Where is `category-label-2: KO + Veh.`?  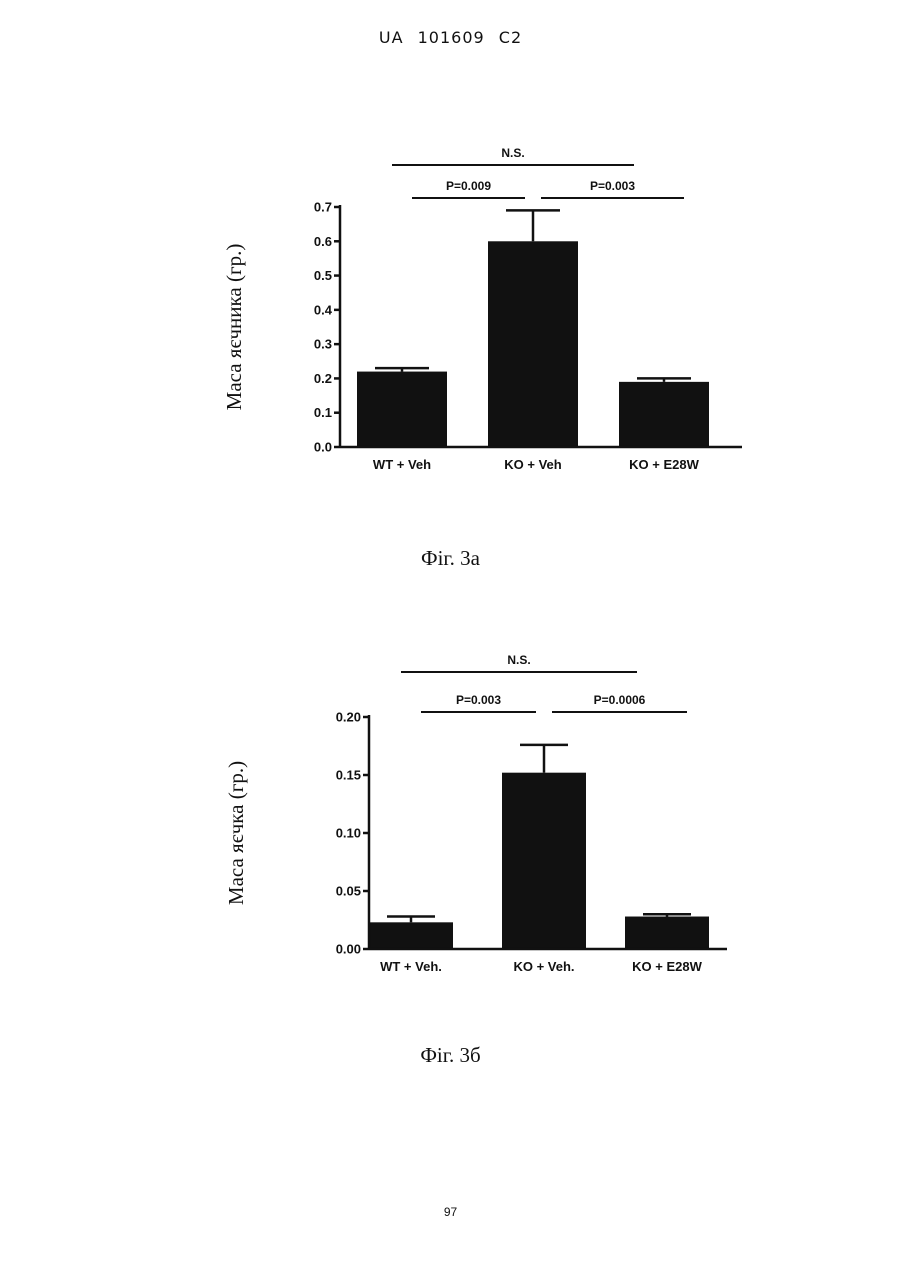 category-label-2: KO + Veh. is located at coordinates (543, 966).